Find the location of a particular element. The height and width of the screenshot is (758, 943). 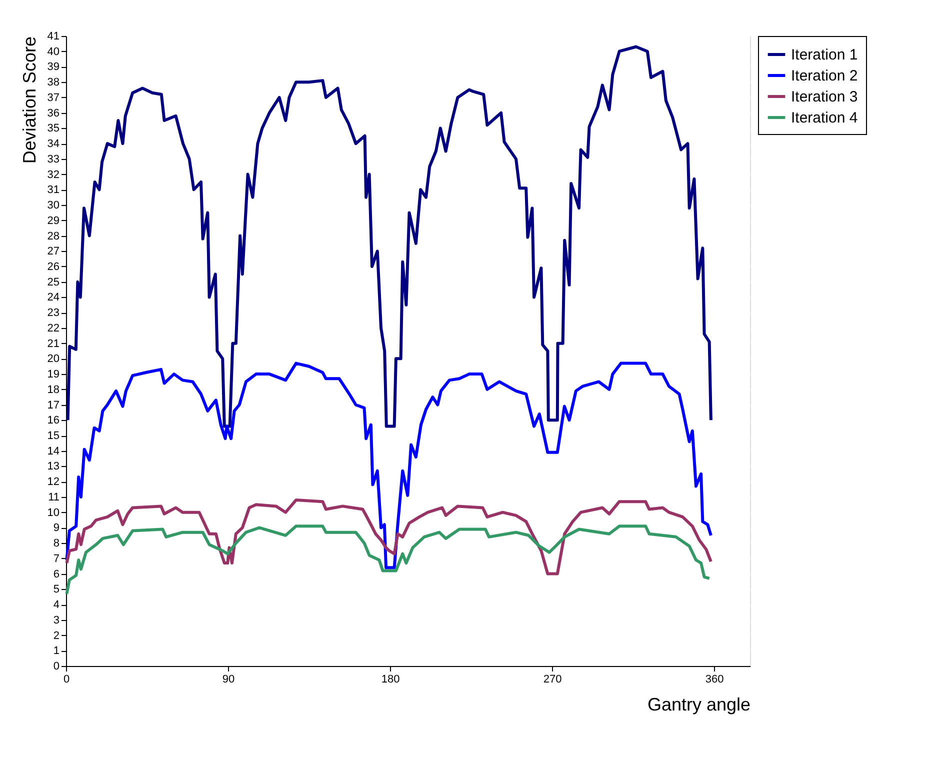

y-tick-label: 5 is located at coordinates (56, 590).